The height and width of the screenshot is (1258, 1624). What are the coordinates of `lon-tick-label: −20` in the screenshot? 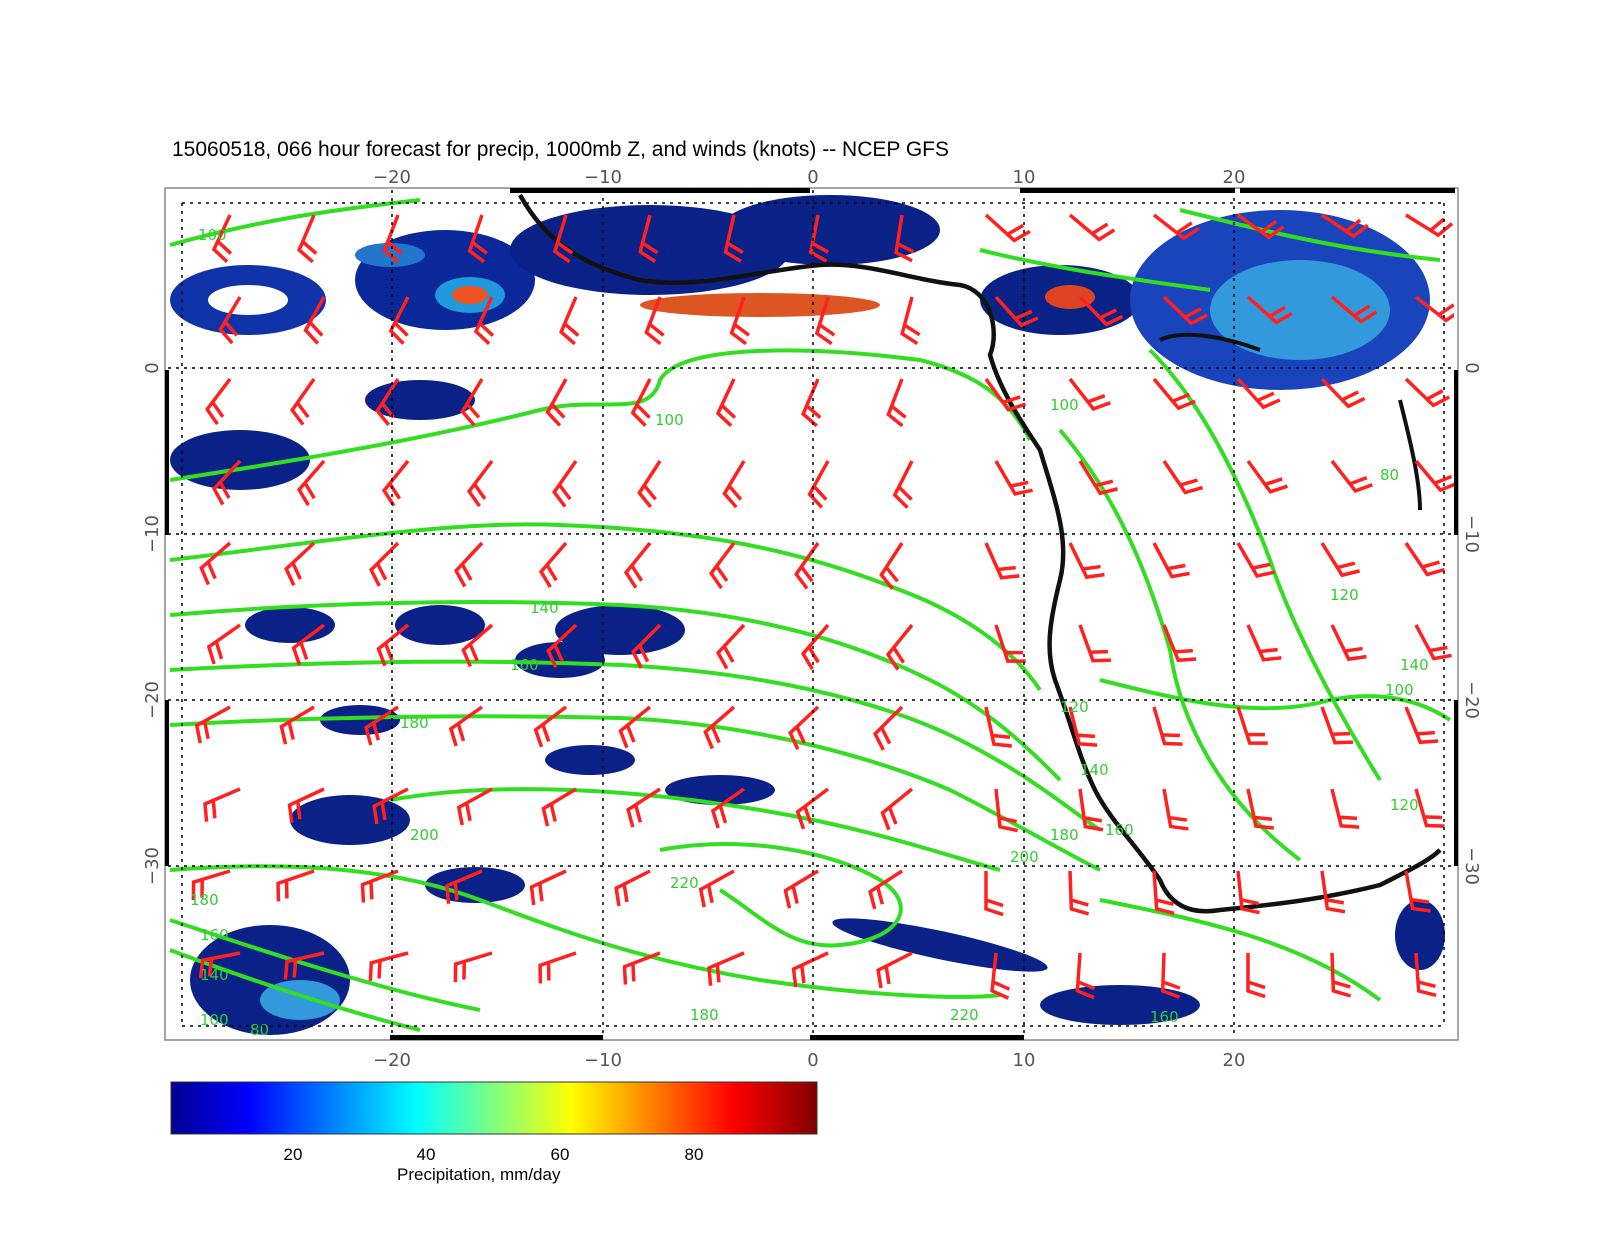 It's located at (392, 177).